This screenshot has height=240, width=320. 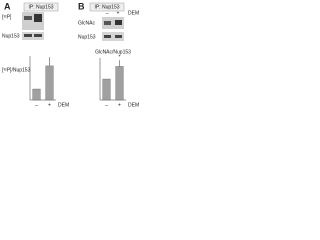 What do you see at coordinates (120, 57) in the screenshot?
I see `annotation: *` at bounding box center [120, 57].